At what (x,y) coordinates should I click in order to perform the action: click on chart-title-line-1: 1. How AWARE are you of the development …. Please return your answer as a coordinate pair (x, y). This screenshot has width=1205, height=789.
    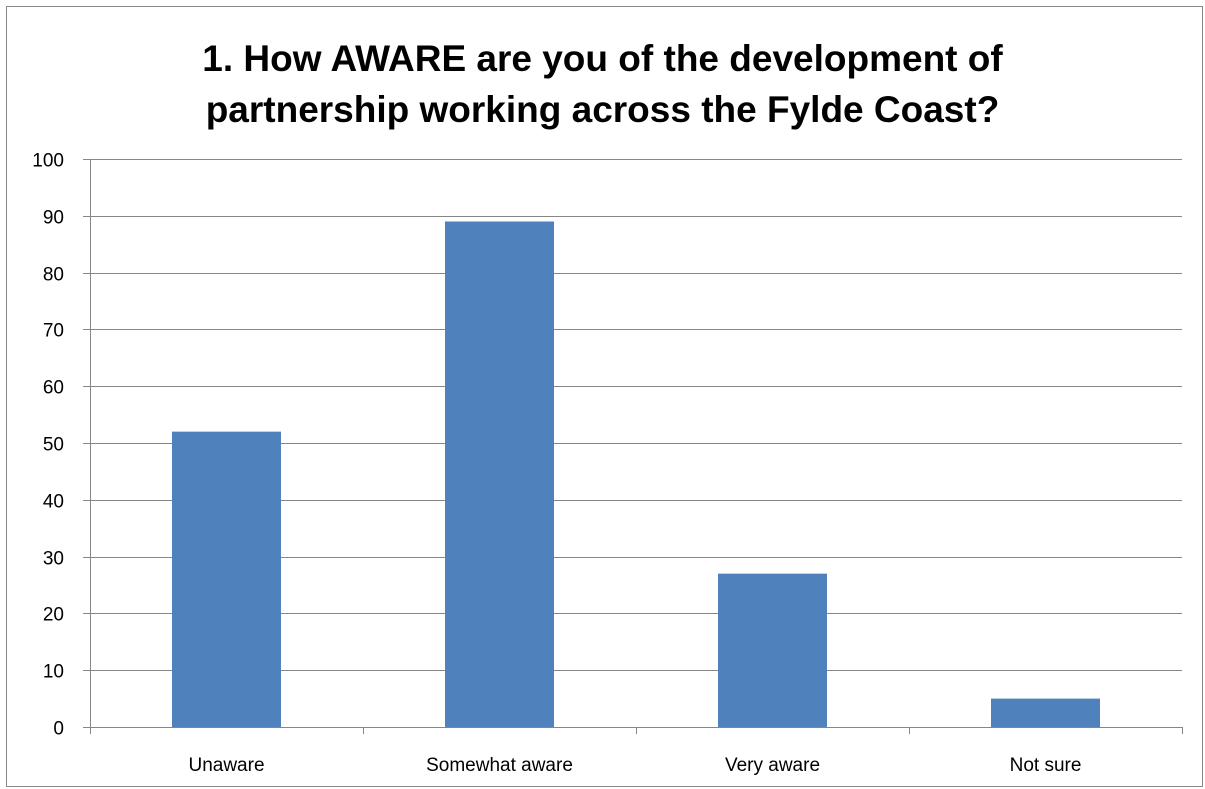
    Looking at the image, I should click on (602, 58).